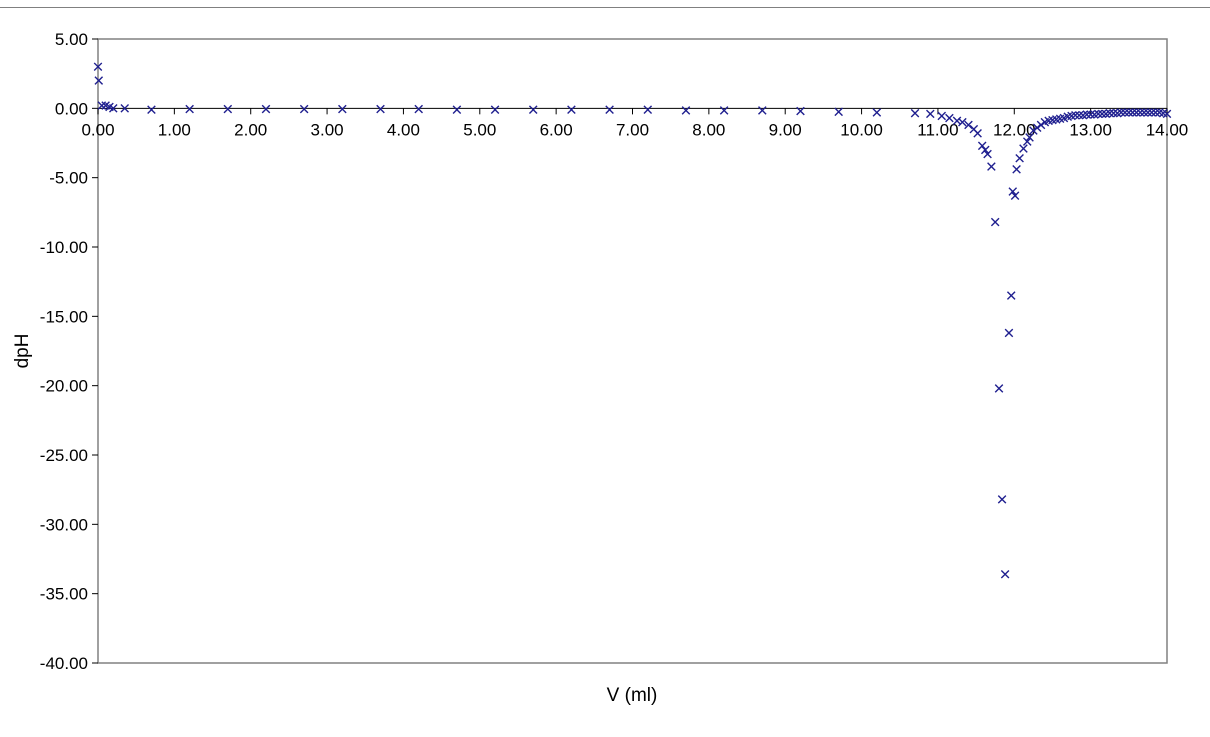  What do you see at coordinates (861, 129) in the screenshot?
I see `x-tick-label: 10.00` at bounding box center [861, 129].